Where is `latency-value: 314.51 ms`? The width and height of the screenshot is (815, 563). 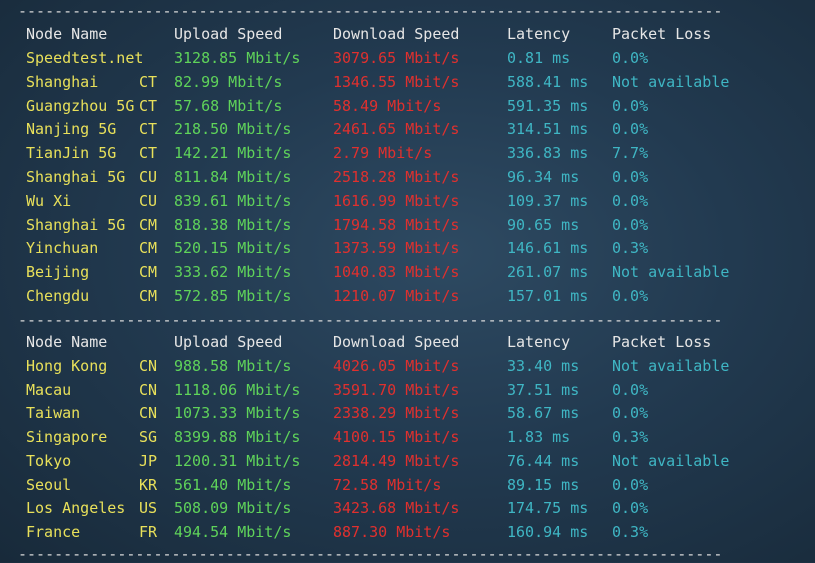
latency-value: 314.51 ms is located at coordinates (548, 129).